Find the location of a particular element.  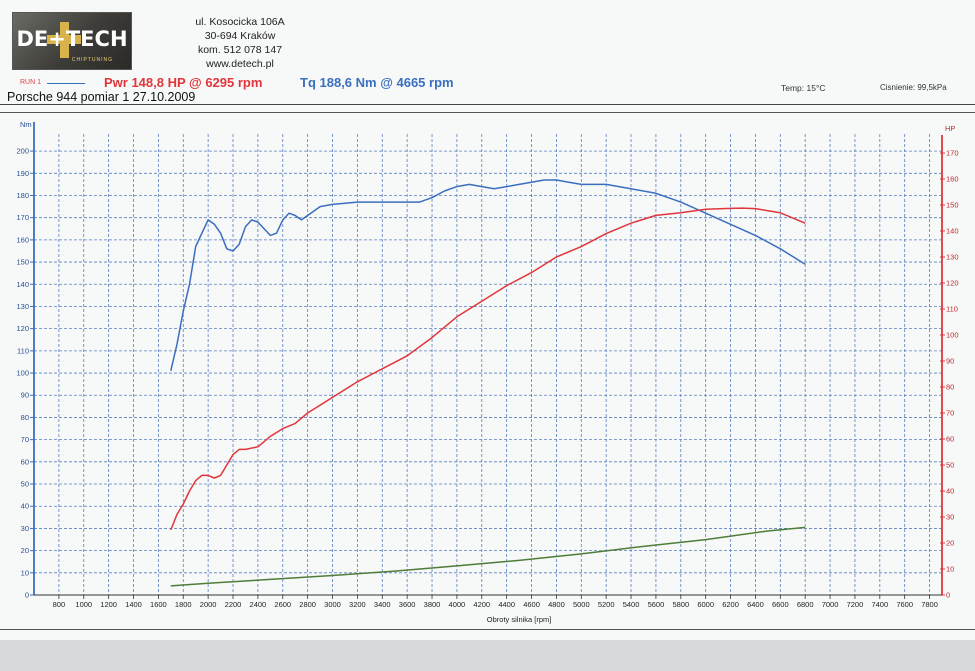

left-tick-label: 130 is located at coordinates (22, 306).